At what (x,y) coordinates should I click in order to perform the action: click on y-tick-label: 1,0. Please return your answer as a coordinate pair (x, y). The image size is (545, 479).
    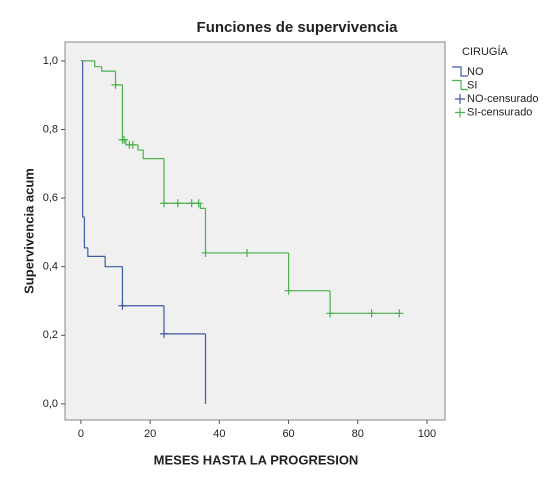
    Looking at the image, I should click on (50, 61).